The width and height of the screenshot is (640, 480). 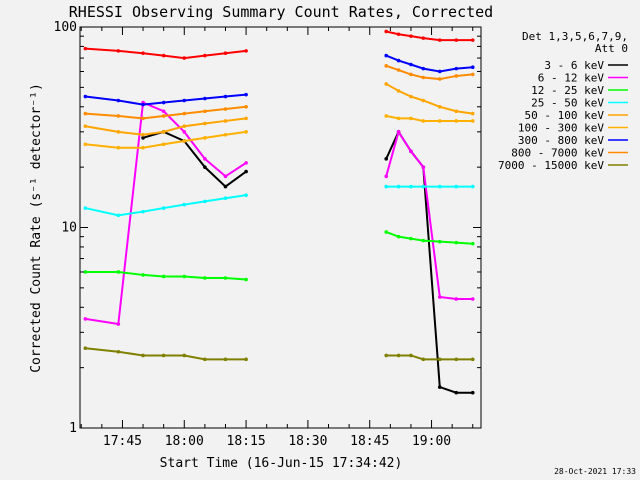 What do you see at coordinates (36, 228) in the screenshot?
I see `y-axis-label: Corrected Count Rate (s⁻¹ detector⁻¹)` at bounding box center [36, 228].